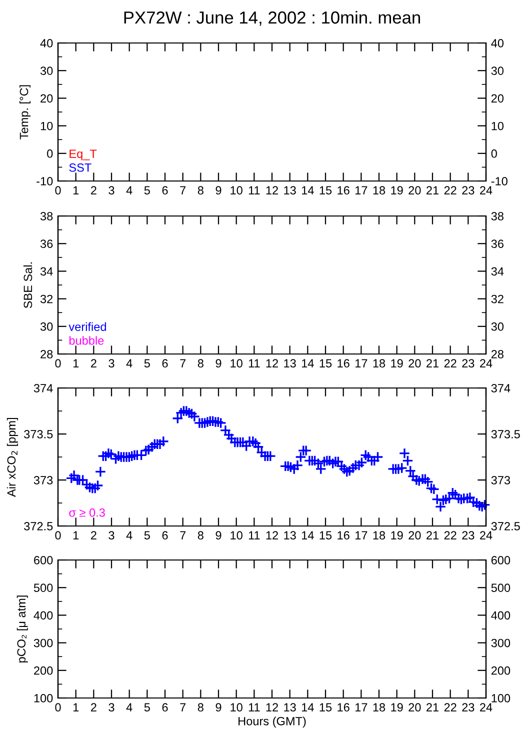  Describe the element at coordinates (43, 615) in the screenshot. I see `y-tick-label: 400` at that location.